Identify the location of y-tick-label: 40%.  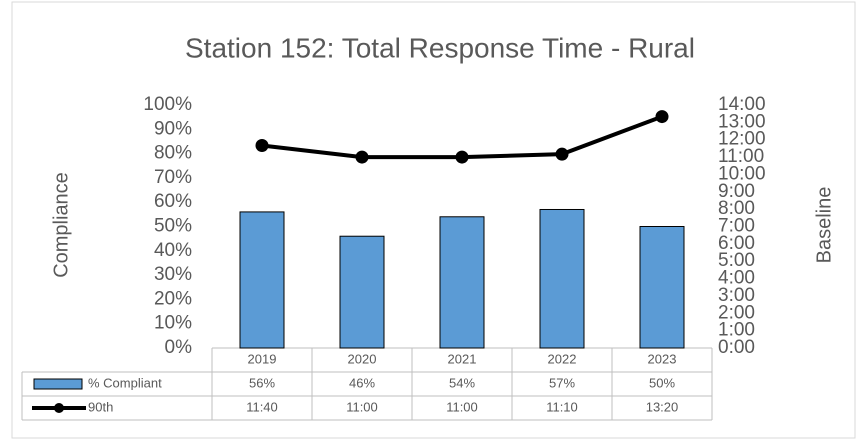
(173, 250).